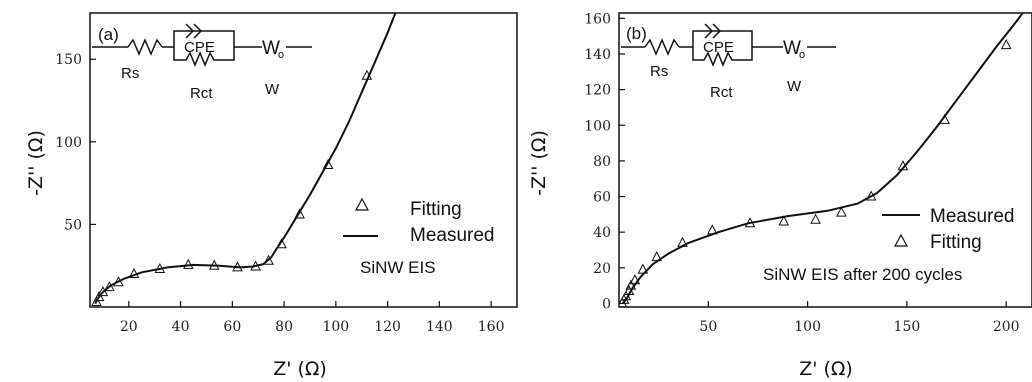 Image resolution: width=1032 pixels, height=382 pixels. I want to click on panel-b-cpe-top-branch, so click(722, 38).